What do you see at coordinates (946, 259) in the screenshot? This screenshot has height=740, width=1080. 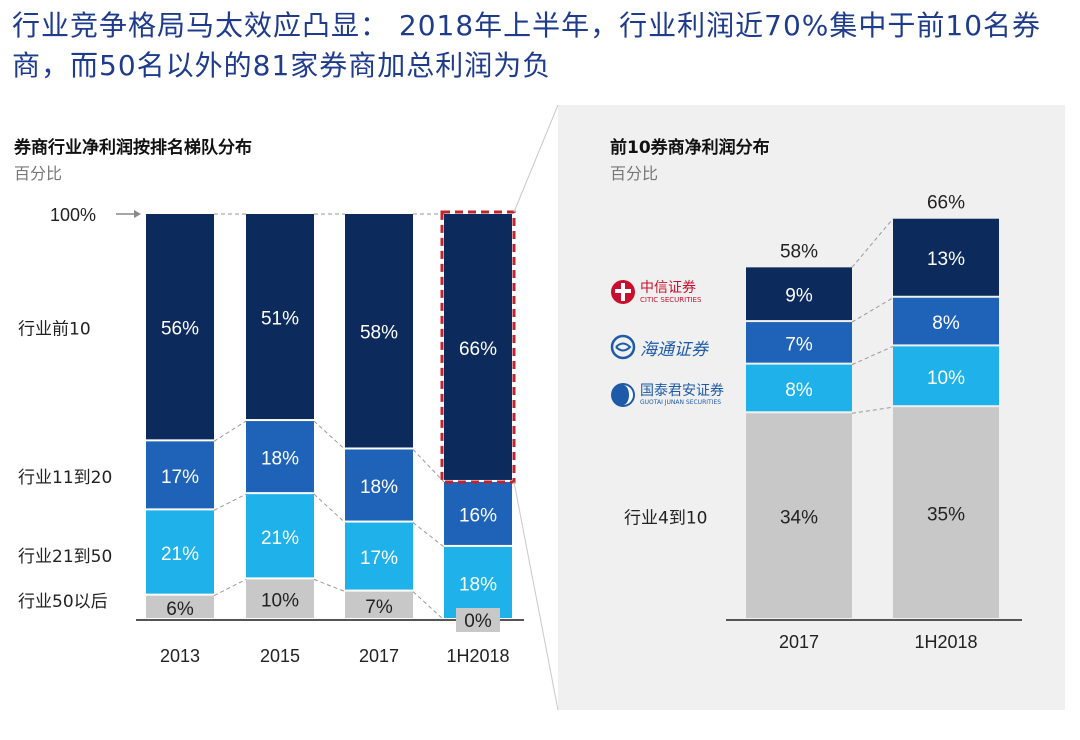 I see `data-label: 13%` at bounding box center [946, 259].